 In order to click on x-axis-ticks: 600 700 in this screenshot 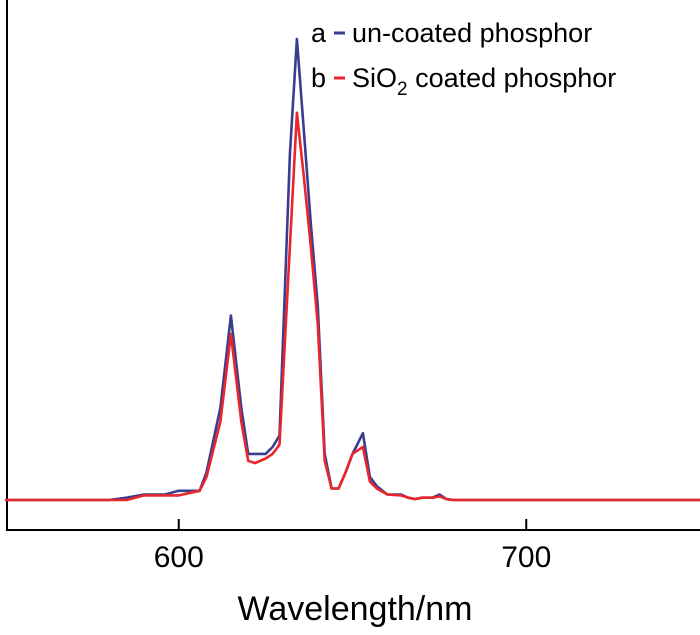, I will do `click(352, 546)`.